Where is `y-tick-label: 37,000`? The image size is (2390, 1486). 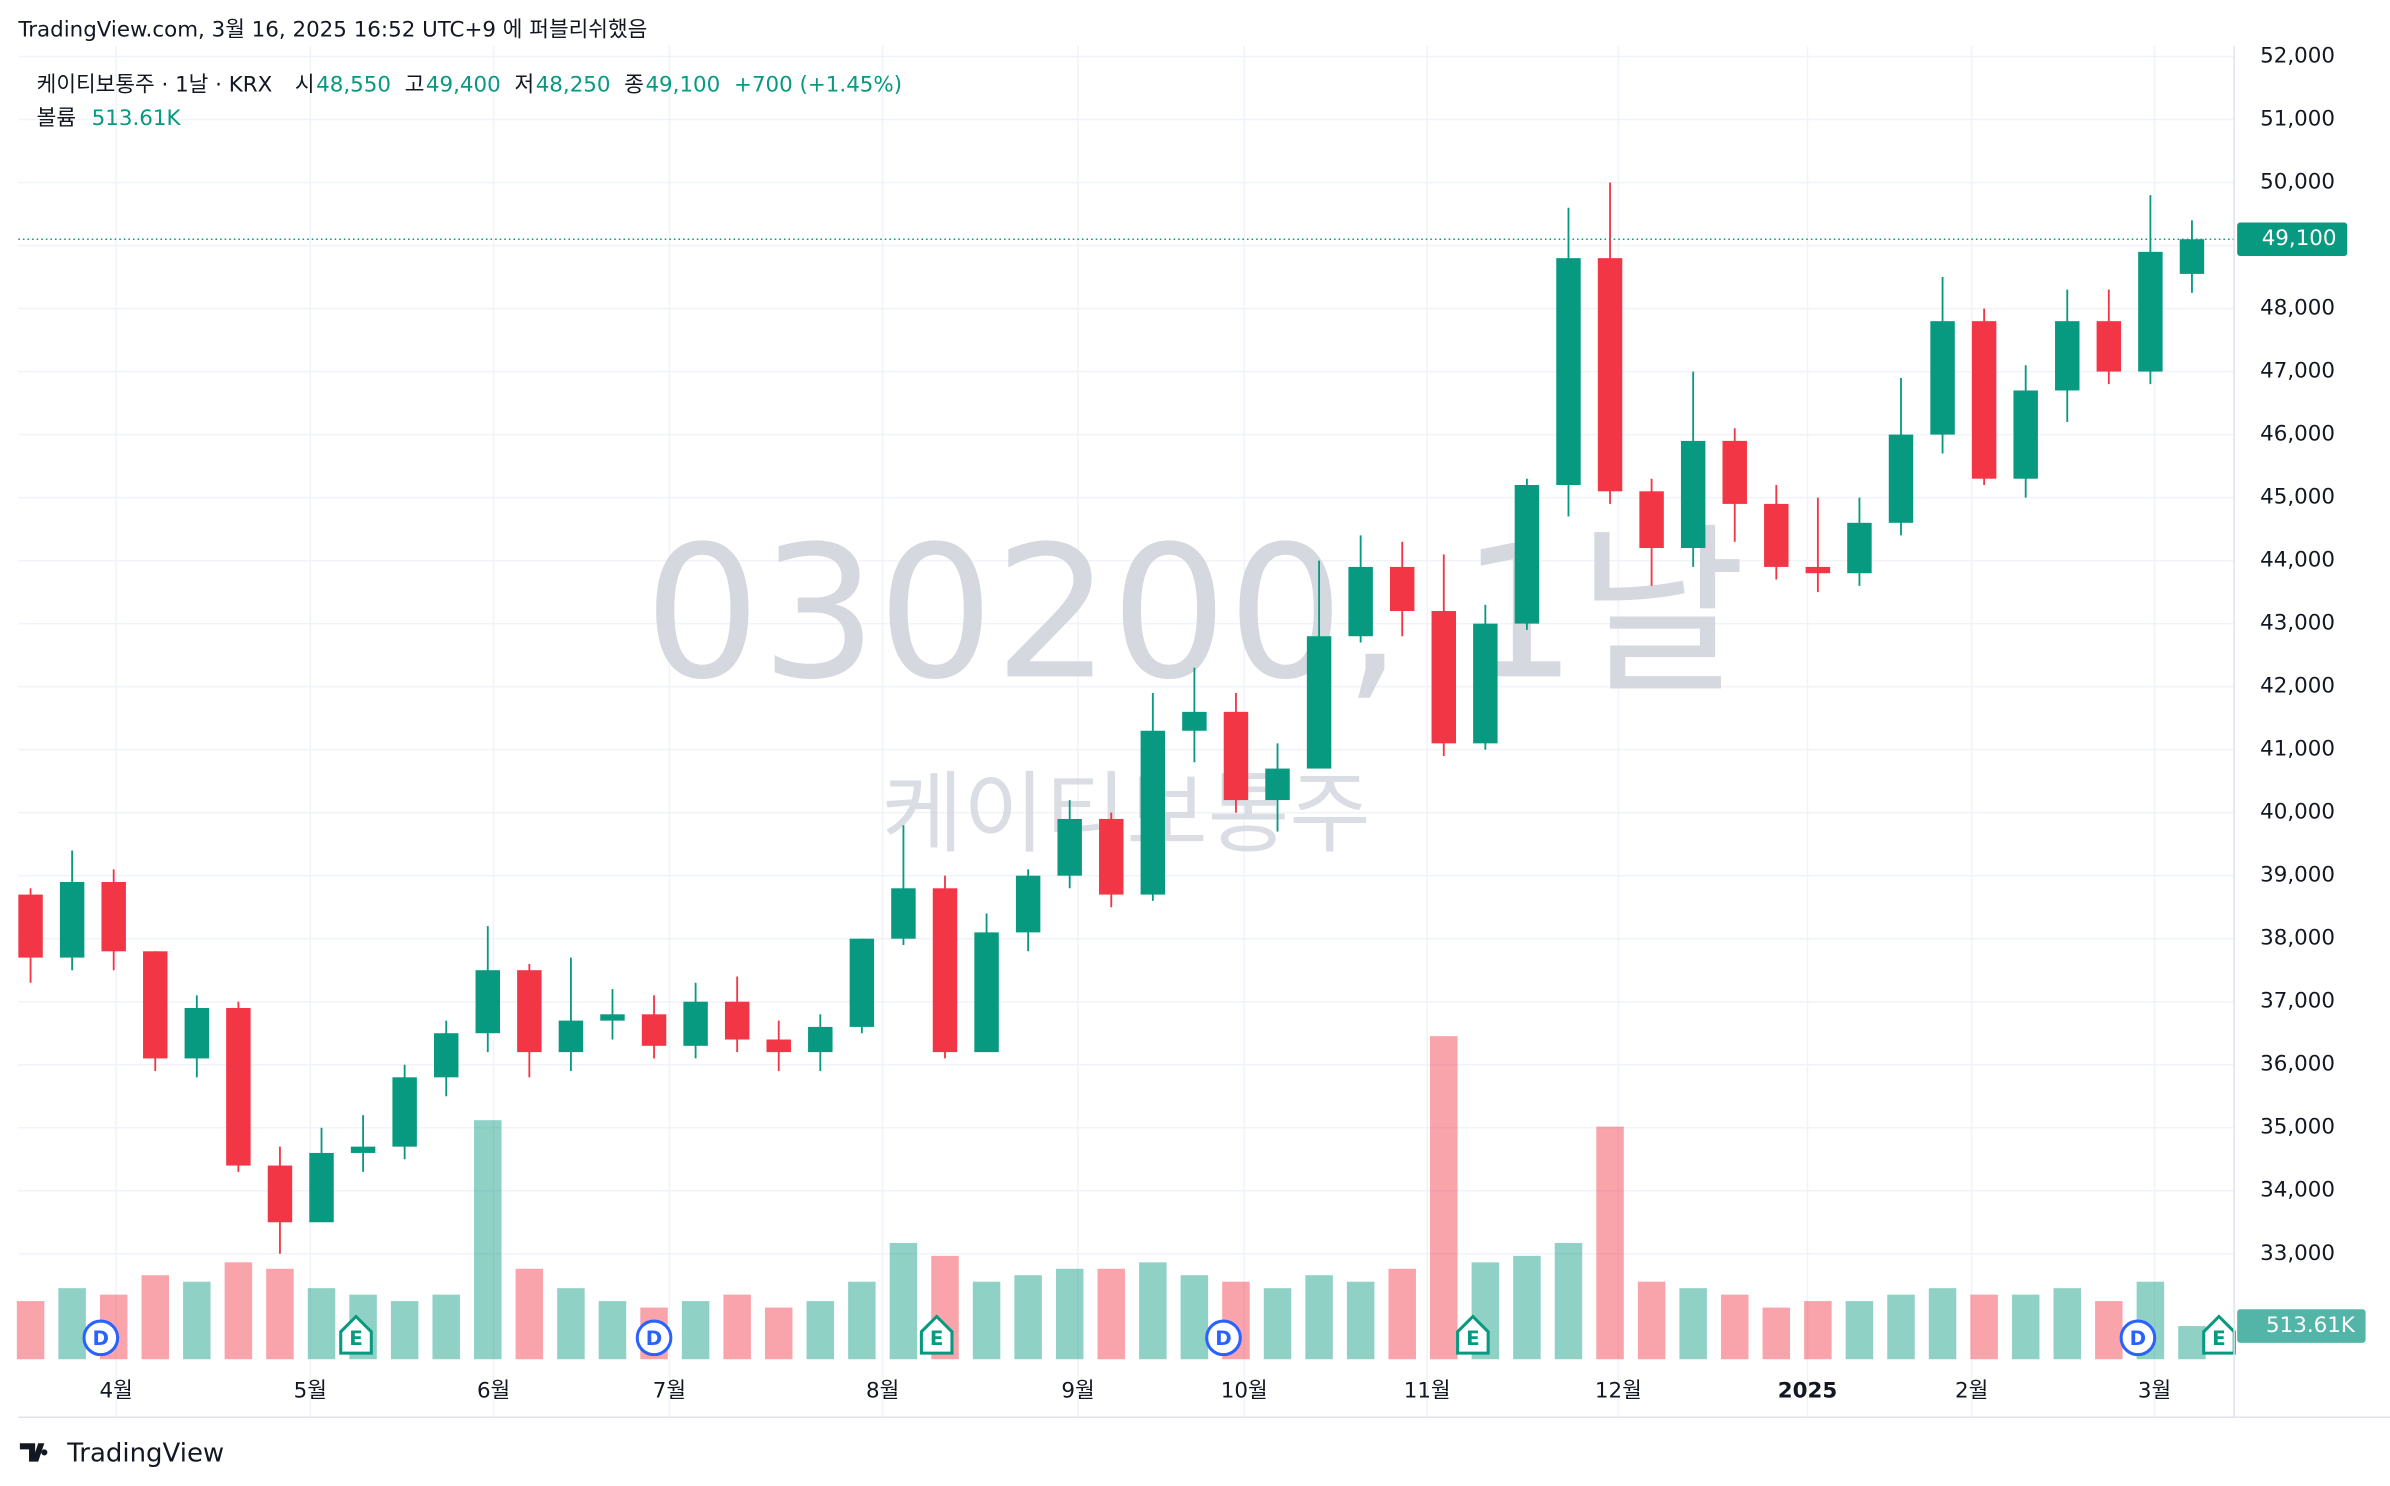 y-tick-label: 37,000 is located at coordinates (2297, 1001).